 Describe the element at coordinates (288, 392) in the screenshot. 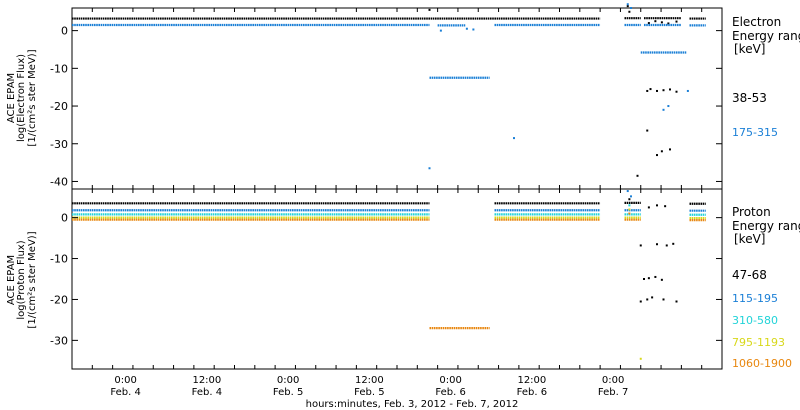

I see `x-tick-date-2: Feb. 5` at that location.